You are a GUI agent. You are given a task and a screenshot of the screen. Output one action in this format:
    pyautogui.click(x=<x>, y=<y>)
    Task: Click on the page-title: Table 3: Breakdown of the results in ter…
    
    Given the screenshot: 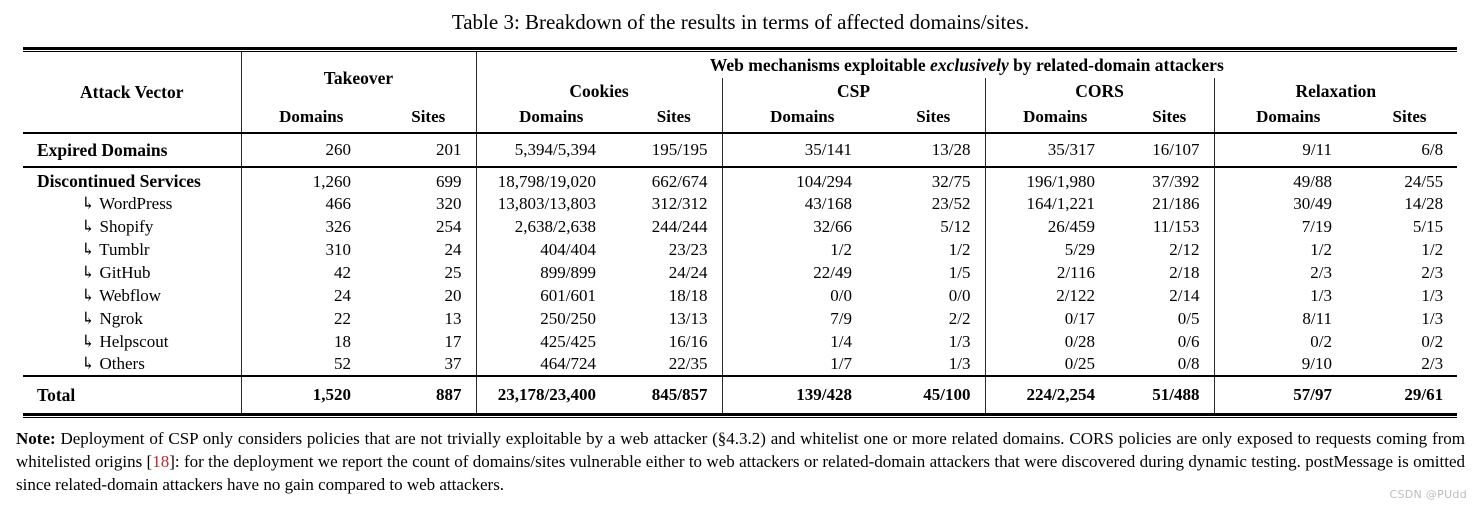 What is the action you would take?
    pyautogui.click(x=740, y=22)
    